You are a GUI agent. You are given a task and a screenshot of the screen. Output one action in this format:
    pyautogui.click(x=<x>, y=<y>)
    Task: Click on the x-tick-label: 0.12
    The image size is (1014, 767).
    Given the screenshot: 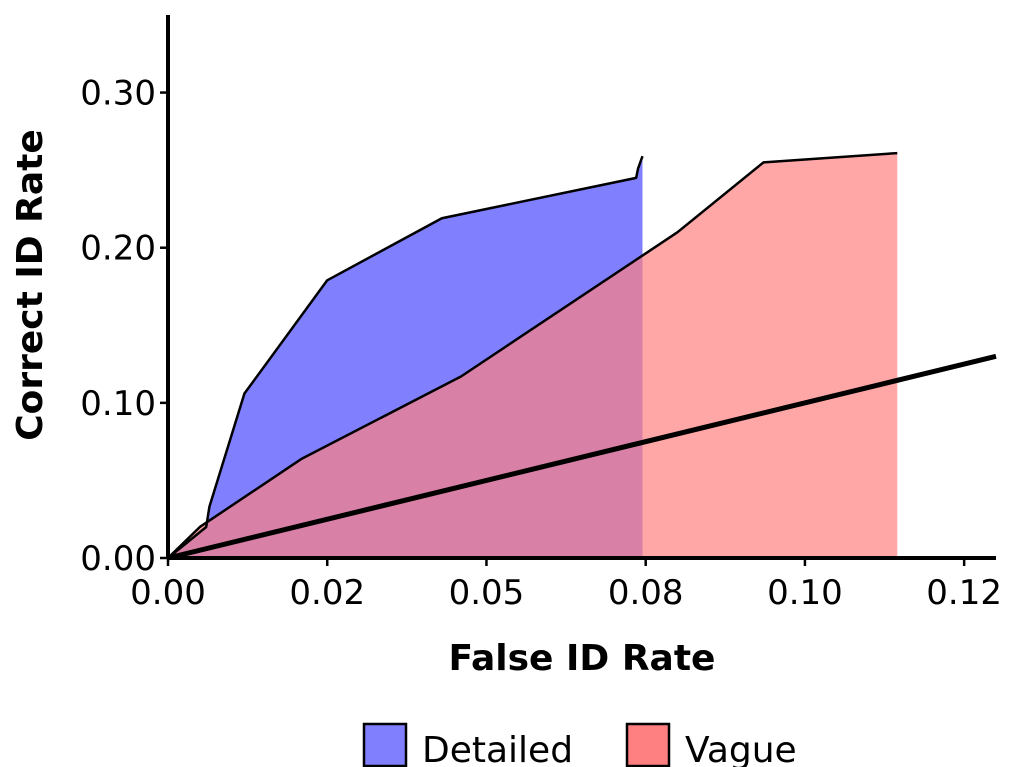 What is the action you would take?
    pyautogui.click(x=964, y=593)
    